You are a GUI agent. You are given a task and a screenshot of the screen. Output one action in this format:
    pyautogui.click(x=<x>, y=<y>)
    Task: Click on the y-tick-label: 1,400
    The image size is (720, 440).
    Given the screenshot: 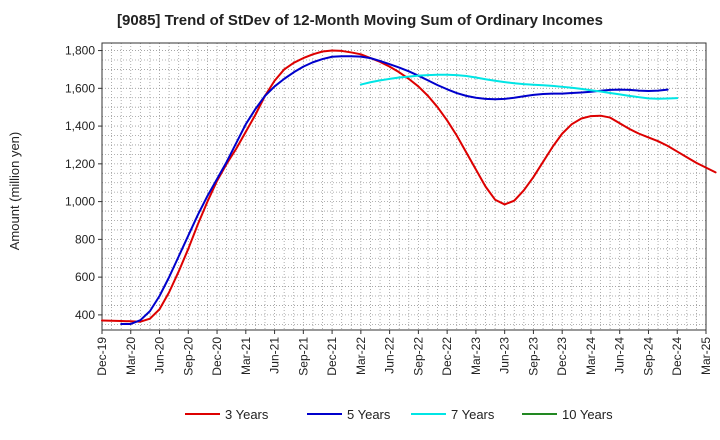 What is the action you would take?
    pyautogui.click(x=80, y=126)
    